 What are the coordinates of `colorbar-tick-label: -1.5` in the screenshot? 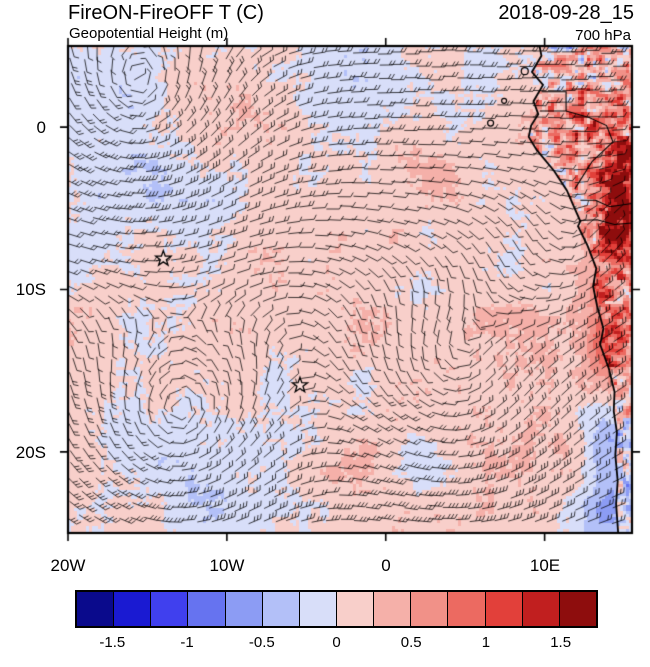 It's located at (112, 642).